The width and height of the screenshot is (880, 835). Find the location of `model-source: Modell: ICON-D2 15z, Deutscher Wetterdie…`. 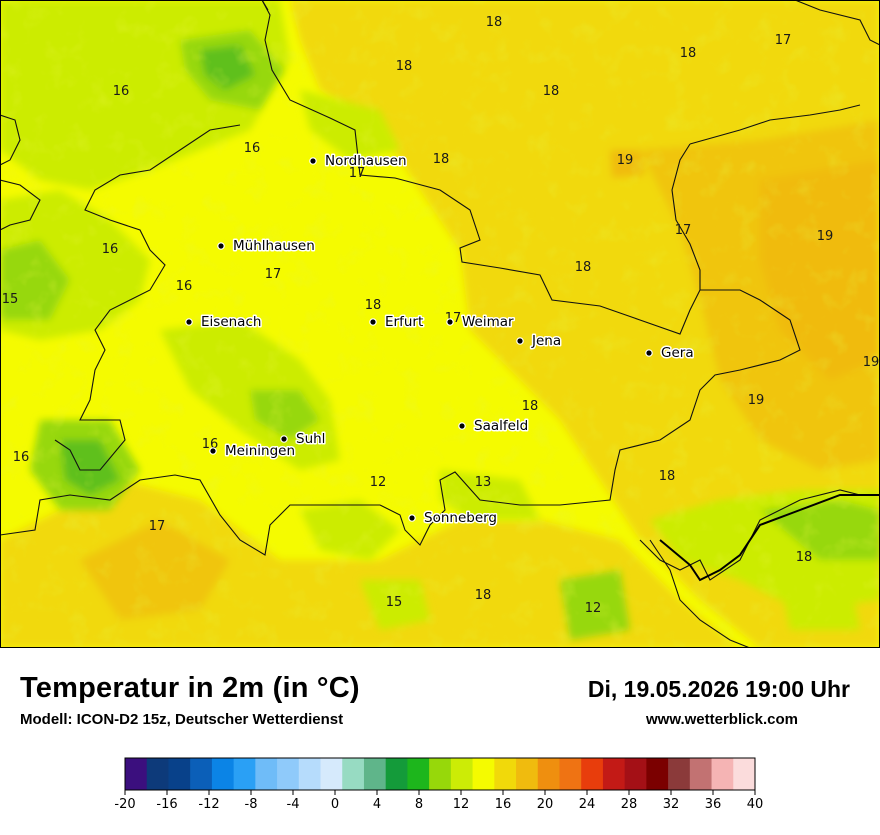

model-source: Modell: ICON-D2 15z, Deutscher Wetterdie… is located at coordinates (182, 719).